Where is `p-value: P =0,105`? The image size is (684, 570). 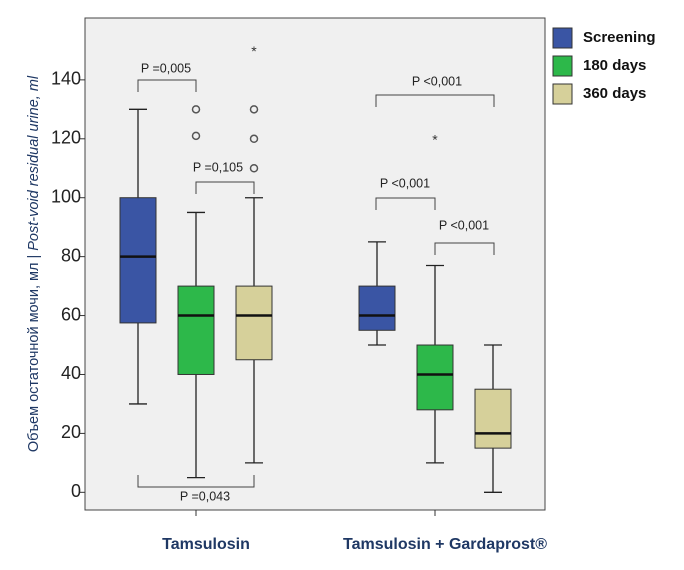
p-value: P =0,105 is located at coordinates (218, 167).